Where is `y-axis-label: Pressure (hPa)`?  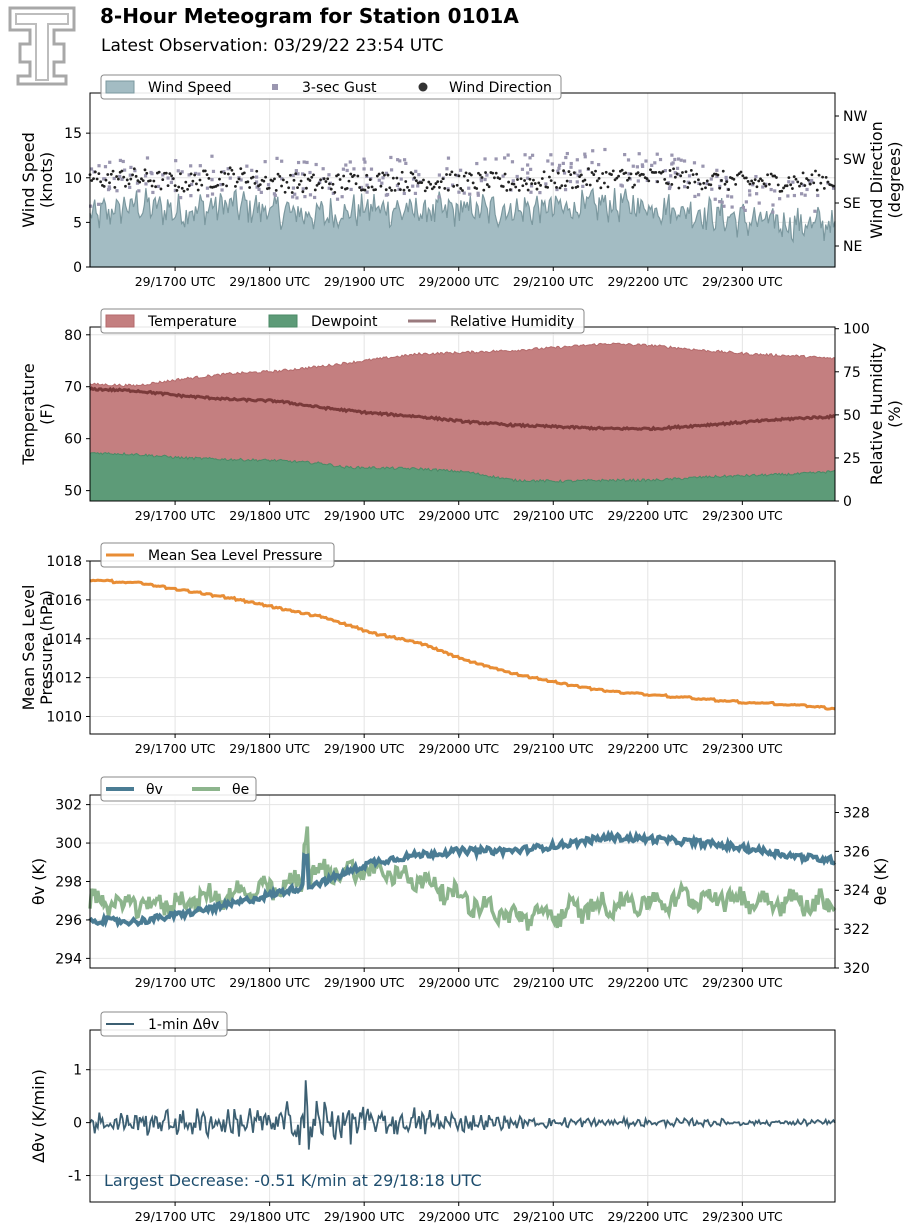 y-axis-label: Pressure (hPa) is located at coordinates (46, 647).